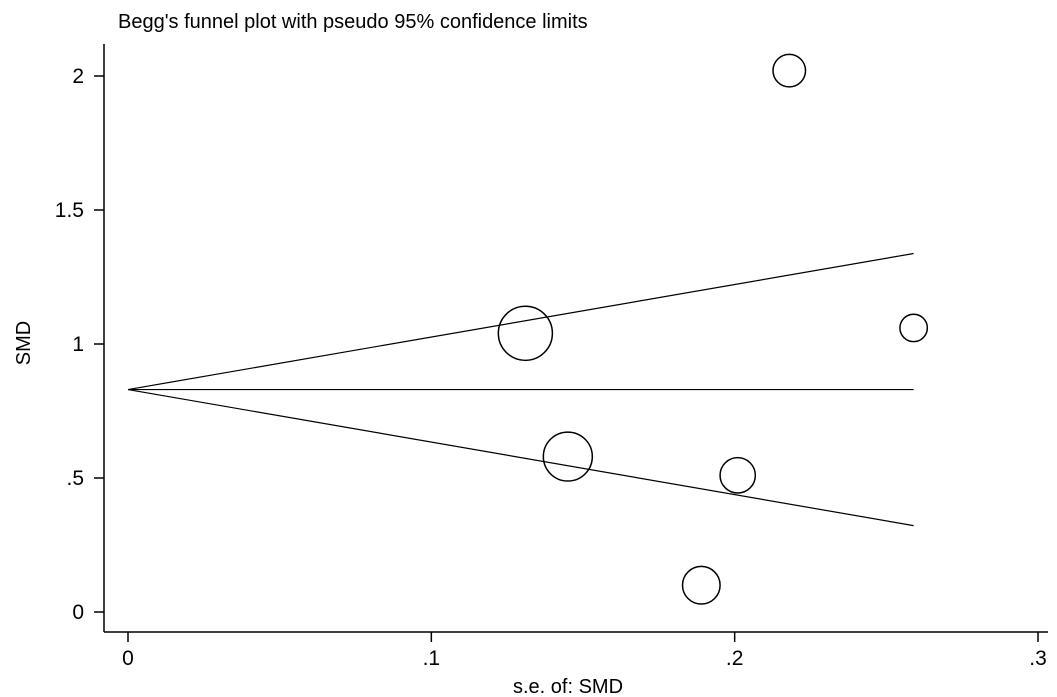  What do you see at coordinates (24, 343) in the screenshot?
I see `y-axis-title: SMD` at bounding box center [24, 343].